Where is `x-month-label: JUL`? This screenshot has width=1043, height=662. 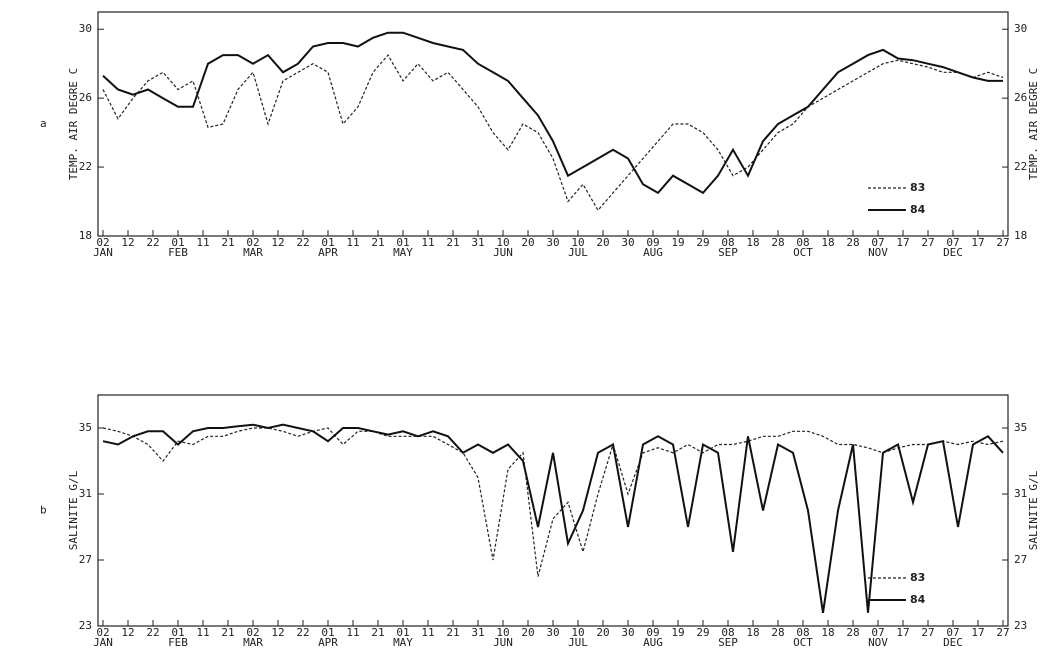
x-month-label: JUL is located at coordinates (578, 642).